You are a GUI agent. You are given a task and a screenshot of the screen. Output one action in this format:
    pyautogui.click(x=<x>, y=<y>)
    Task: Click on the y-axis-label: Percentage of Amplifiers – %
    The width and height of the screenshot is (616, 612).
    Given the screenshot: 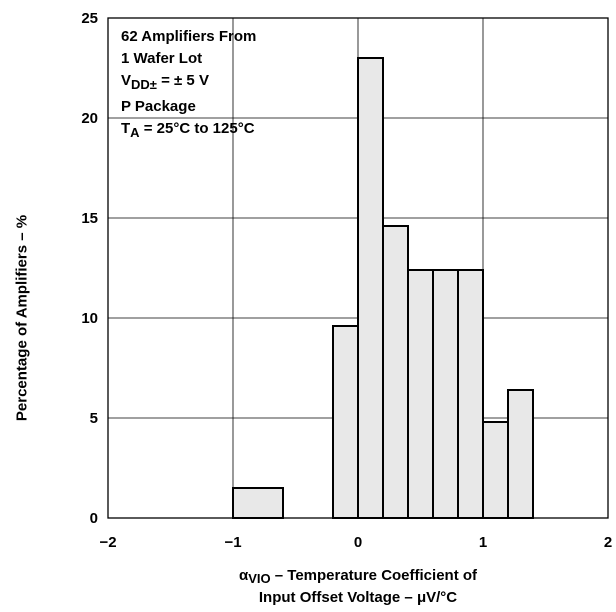 What is the action you would take?
    pyautogui.click(x=22, y=318)
    